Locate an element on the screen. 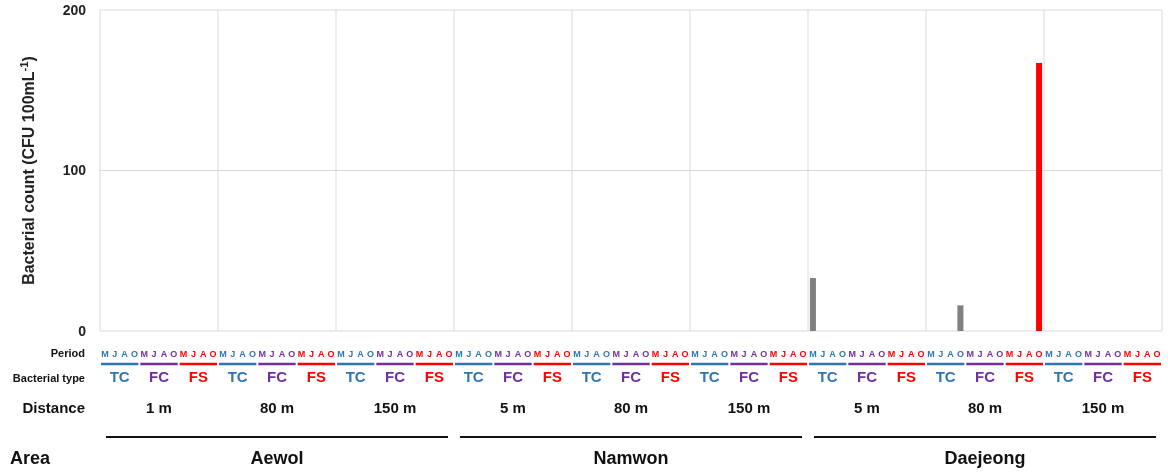 The height and width of the screenshot is (475, 1168). y-tick-label: 0 is located at coordinates (82, 330).